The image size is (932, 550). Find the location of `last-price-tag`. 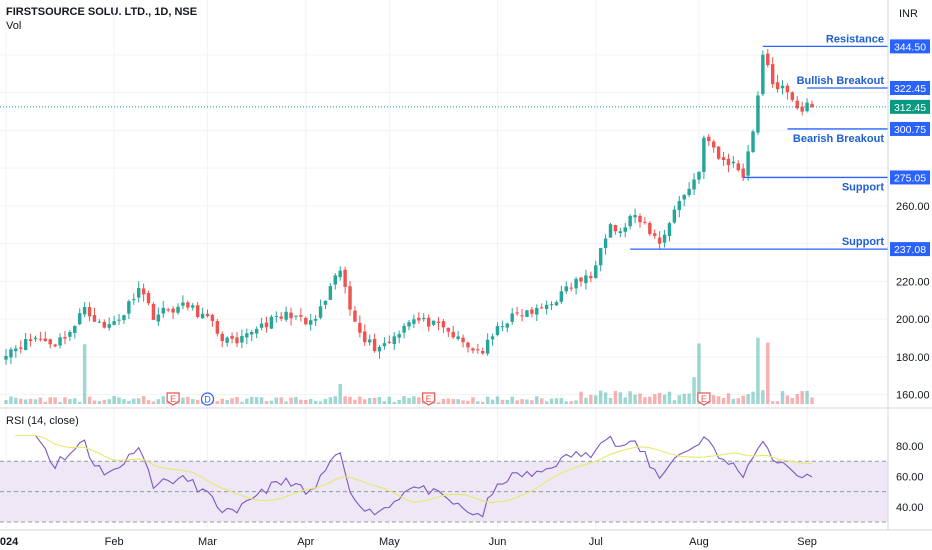

last-price-tag is located at coordinates (910, 106).